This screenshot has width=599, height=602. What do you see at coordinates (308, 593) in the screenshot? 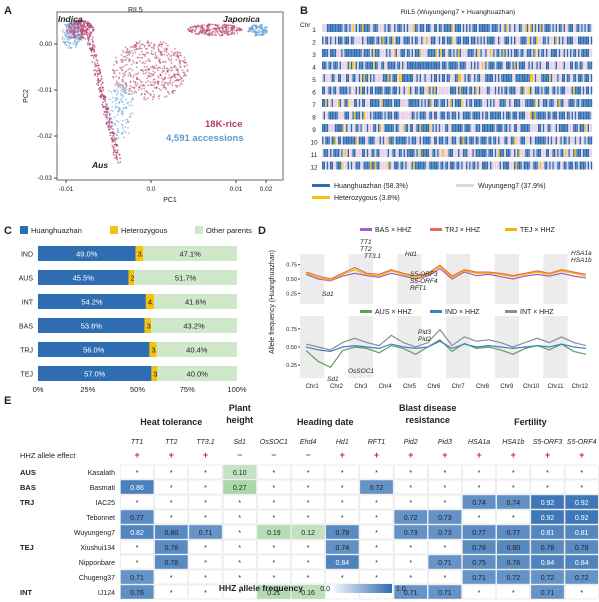
I see `heatmap-value: 0.16` at bounding box center [308, 593].